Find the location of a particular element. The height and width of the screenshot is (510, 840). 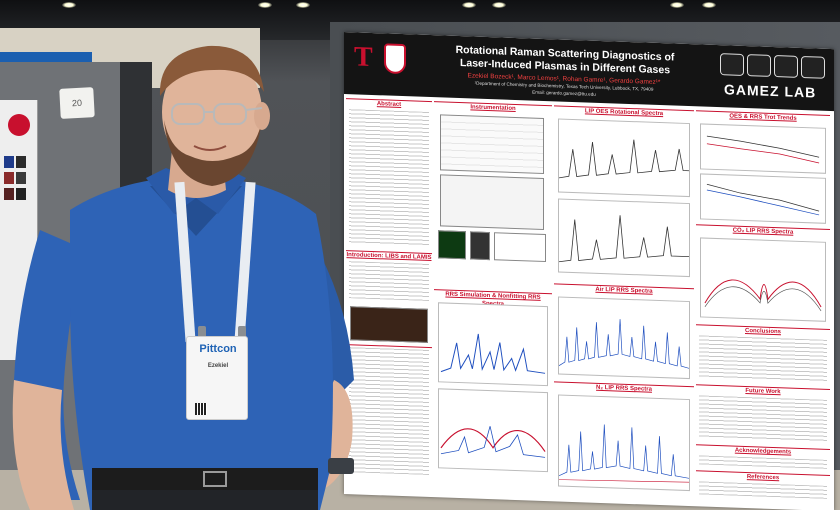

camera-image is located at coordinates (480, 246).